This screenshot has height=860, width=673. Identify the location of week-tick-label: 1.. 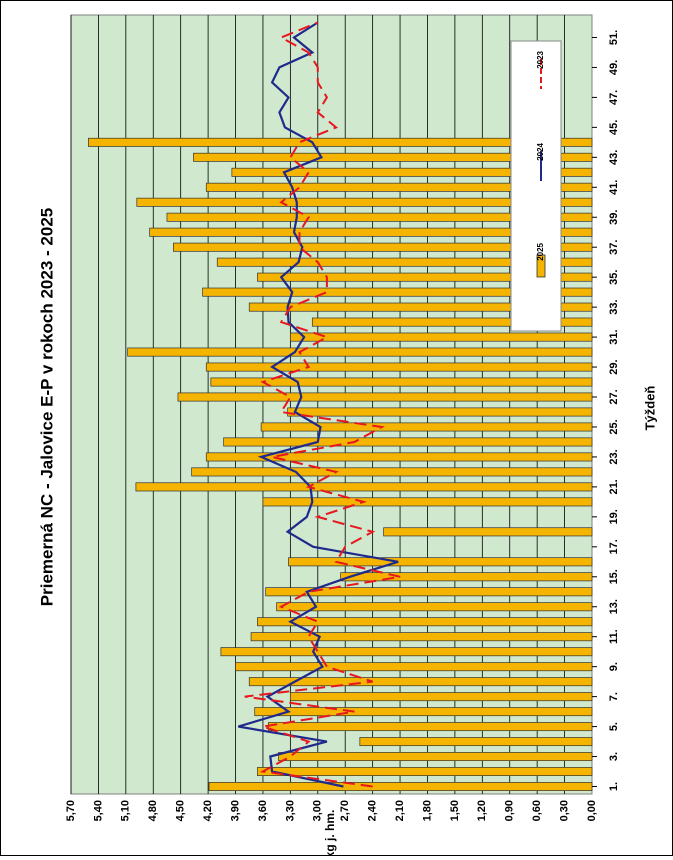
(614, 786).